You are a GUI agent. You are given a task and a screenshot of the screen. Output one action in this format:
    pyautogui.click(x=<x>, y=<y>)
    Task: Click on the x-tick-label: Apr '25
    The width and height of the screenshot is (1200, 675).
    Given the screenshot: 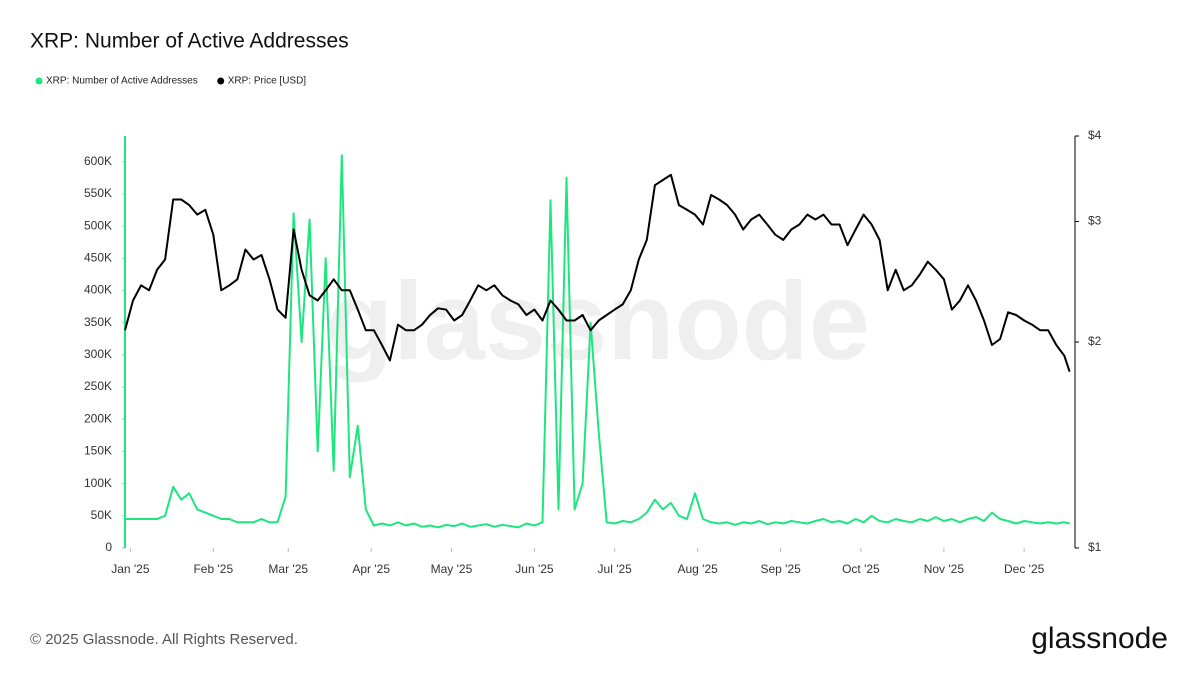 What is the action you would take?
    pyautogui.click(x=371, y=569)
    